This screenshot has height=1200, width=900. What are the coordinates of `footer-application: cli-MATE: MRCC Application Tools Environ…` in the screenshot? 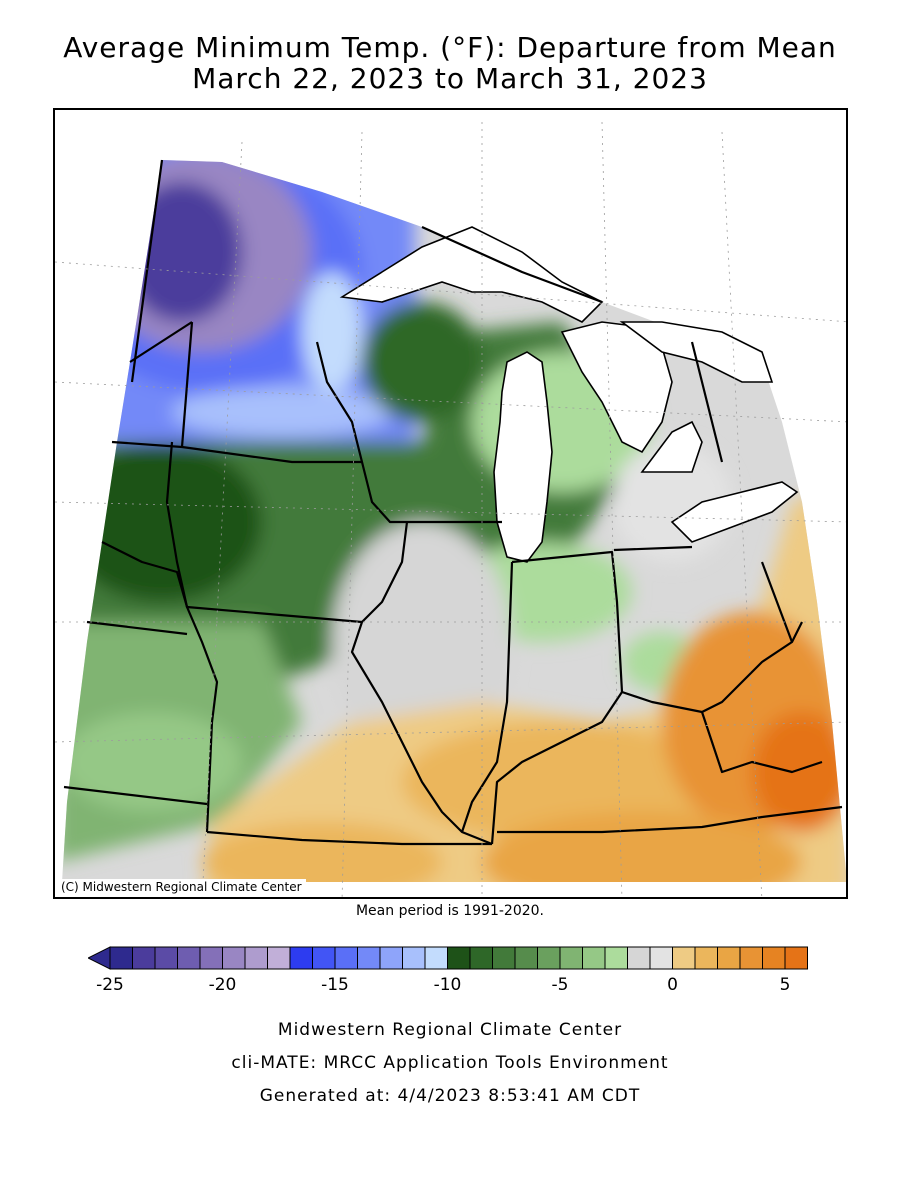 It's located at (450, 1063).